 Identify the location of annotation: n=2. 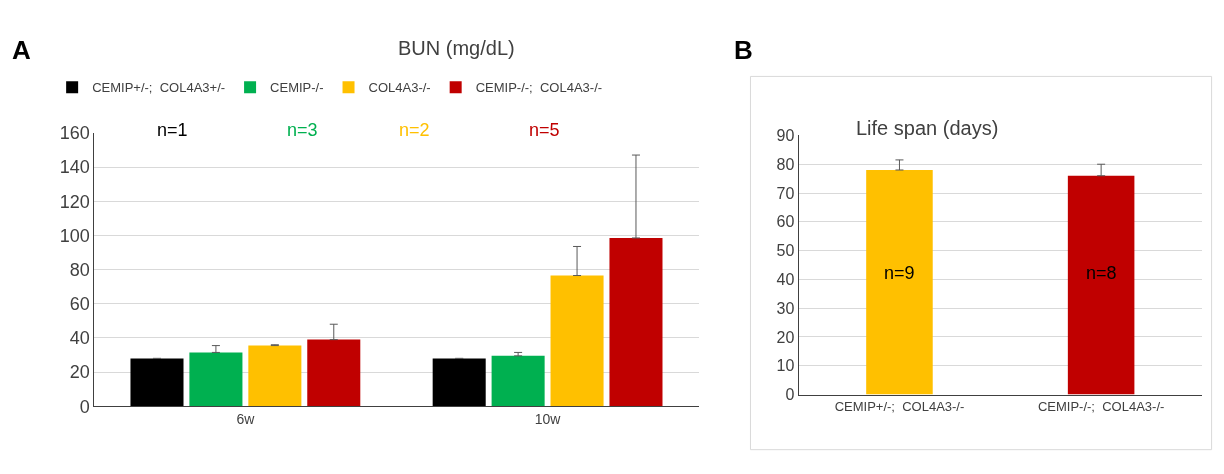
(414, 130).